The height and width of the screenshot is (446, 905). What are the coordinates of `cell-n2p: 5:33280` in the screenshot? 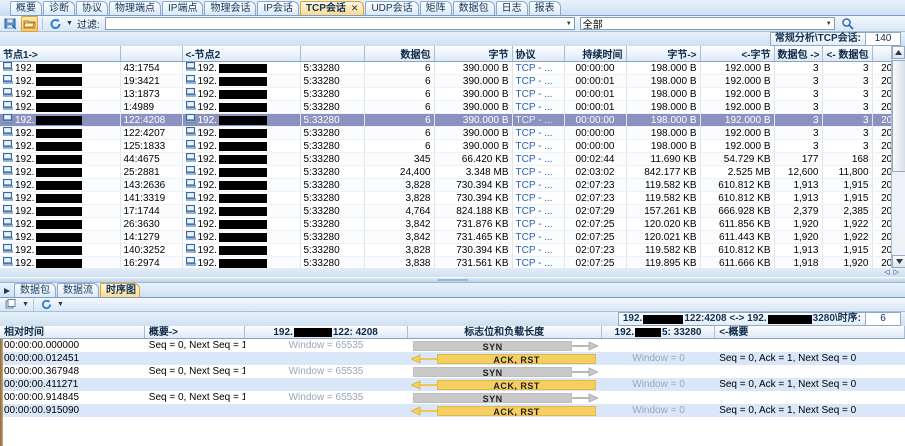 It's located at (332, 146).